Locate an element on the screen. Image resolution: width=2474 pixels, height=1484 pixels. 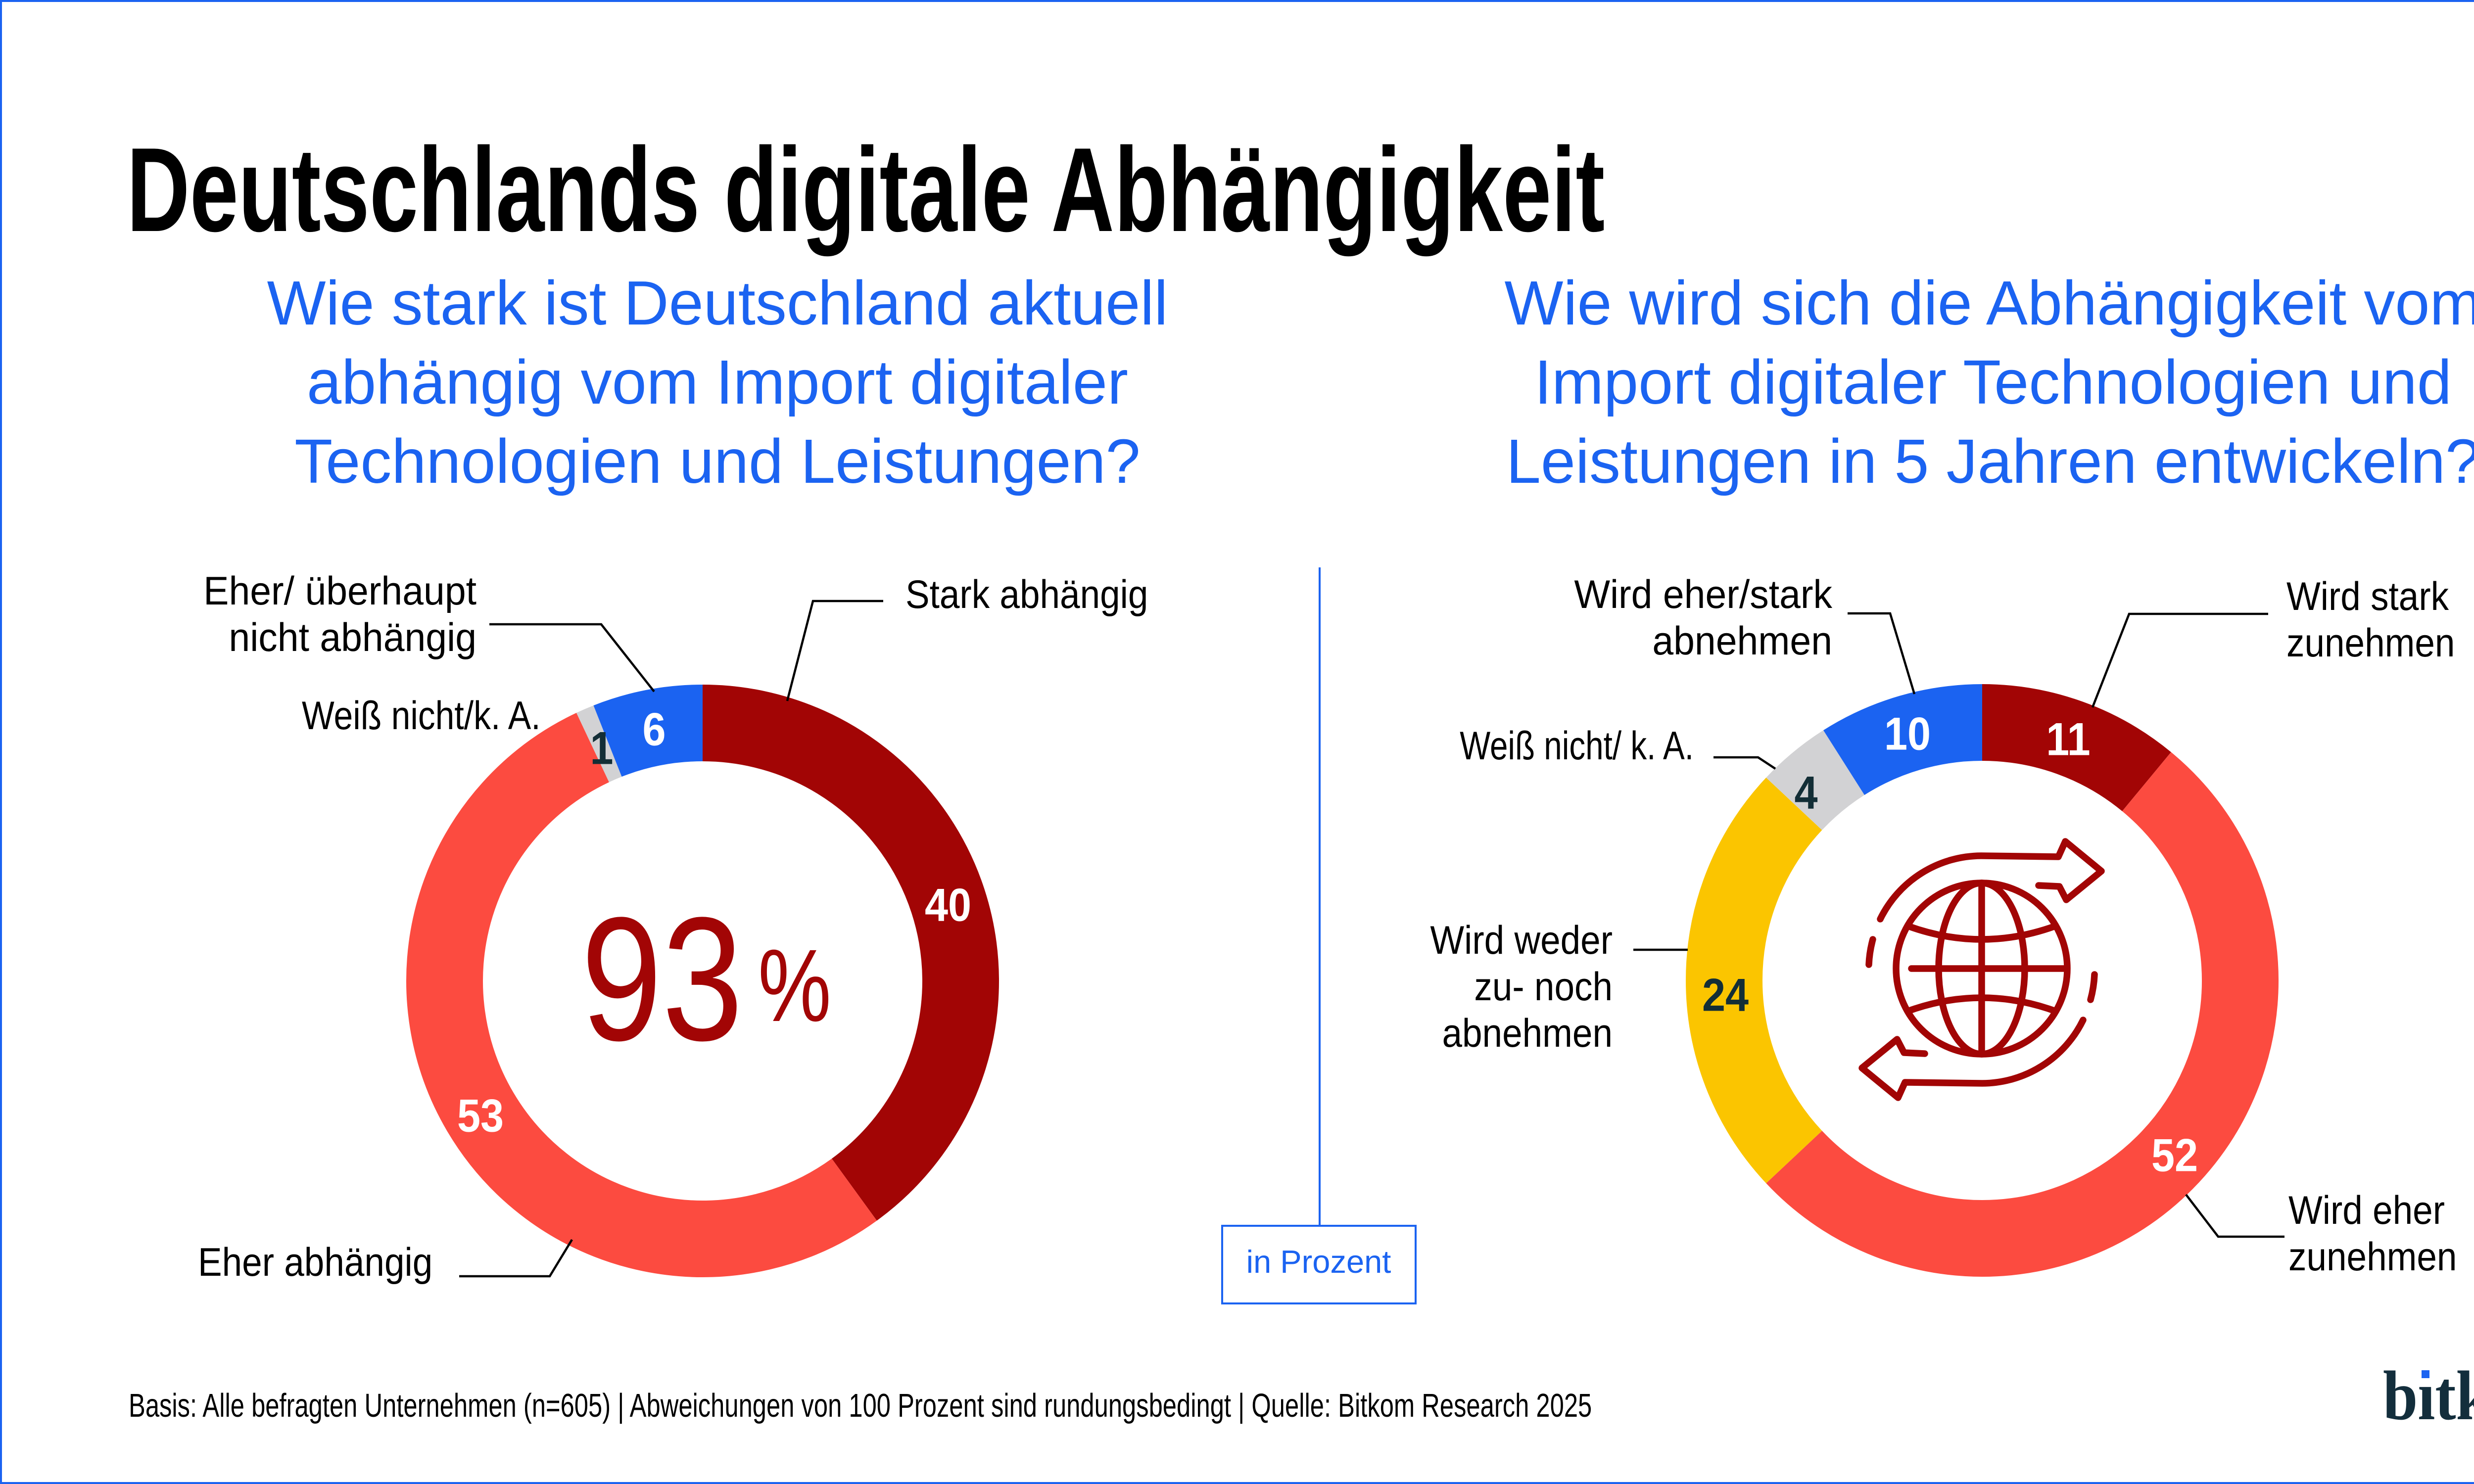
svg-text: 10 is located at coordinates (1908, 733).